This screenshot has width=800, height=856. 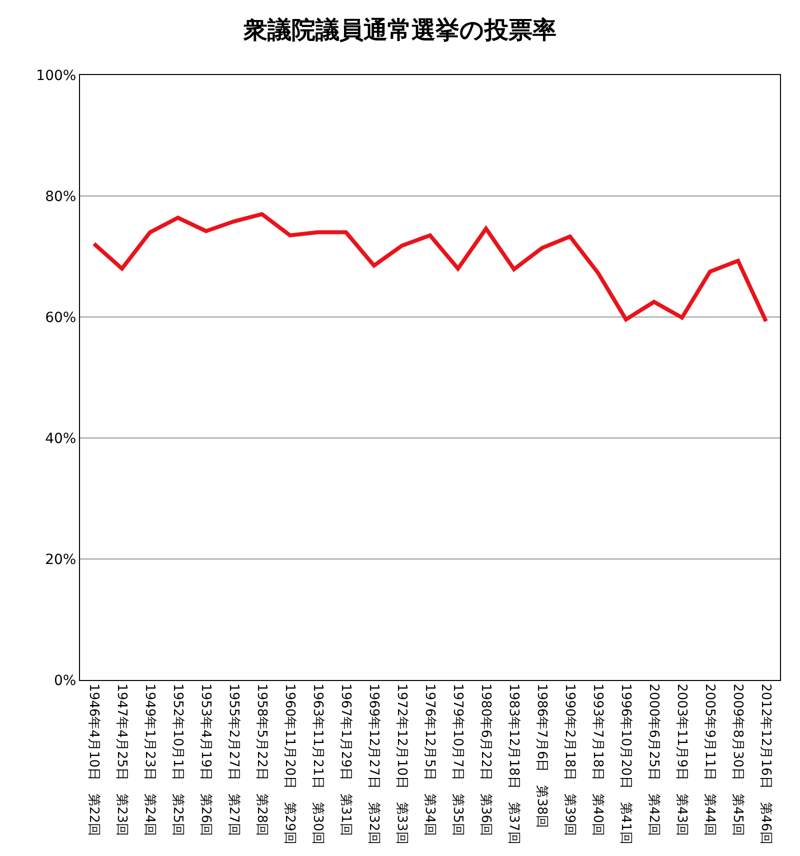 What do you see at coordinates (429, 760) in the screenshot?
I see `x-tick-label: 1976年12月5日 第34回` at bounding box center [429, 760].